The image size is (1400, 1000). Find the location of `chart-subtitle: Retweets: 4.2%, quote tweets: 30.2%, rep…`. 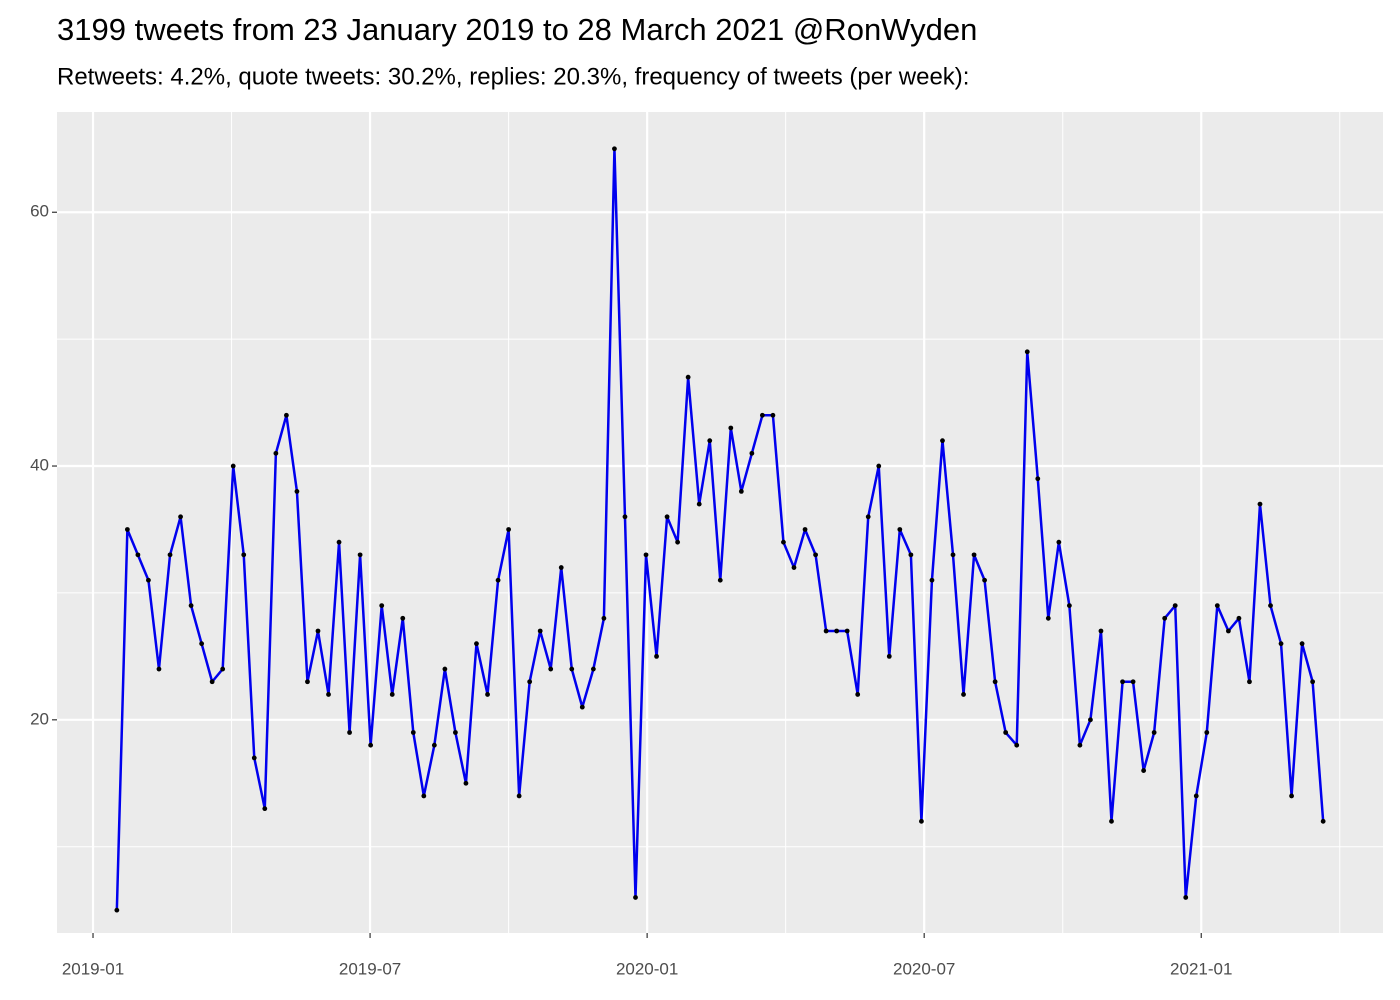

chart-subtitle: Retweets: 4.2%, quote tweets: 30.2%, rep… is located at coordinates (513, 76).